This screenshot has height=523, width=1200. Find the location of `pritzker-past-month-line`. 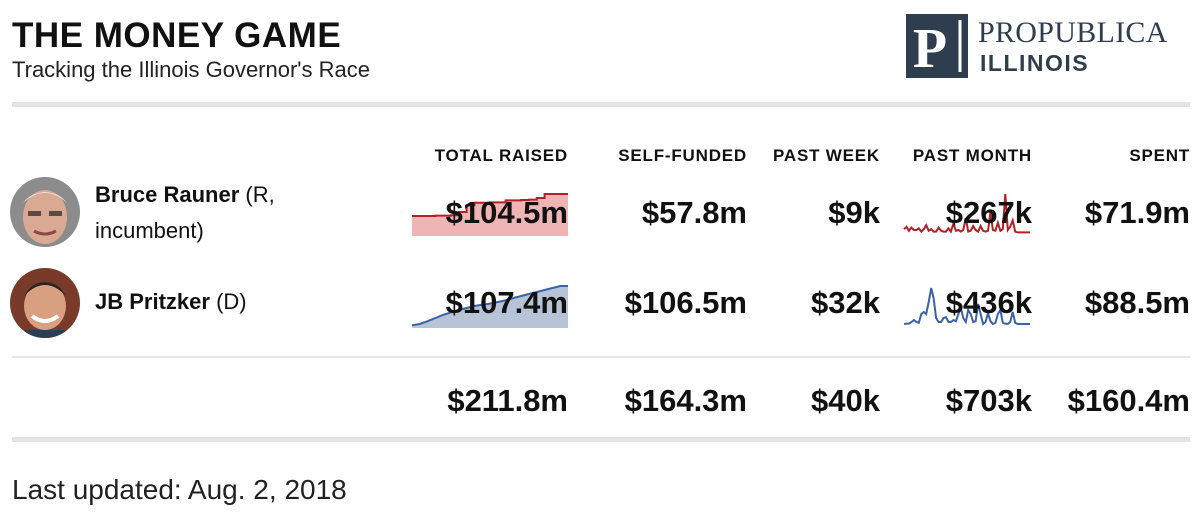

pritzker-past-month-line is located at coordinates (966, 306).